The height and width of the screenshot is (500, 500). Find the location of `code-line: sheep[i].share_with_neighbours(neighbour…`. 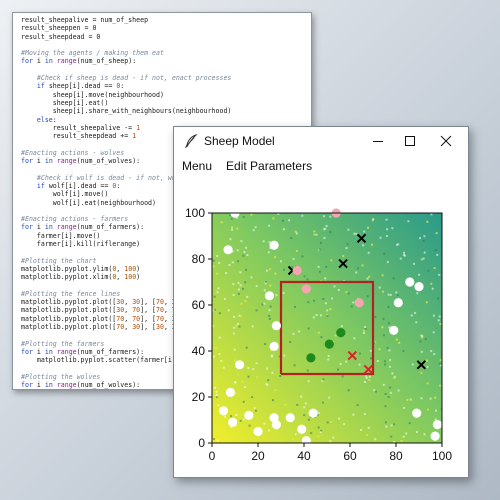

code-line: sheep[i].share_with_neighbours(neighbour… is located at coordinates (166, 111).